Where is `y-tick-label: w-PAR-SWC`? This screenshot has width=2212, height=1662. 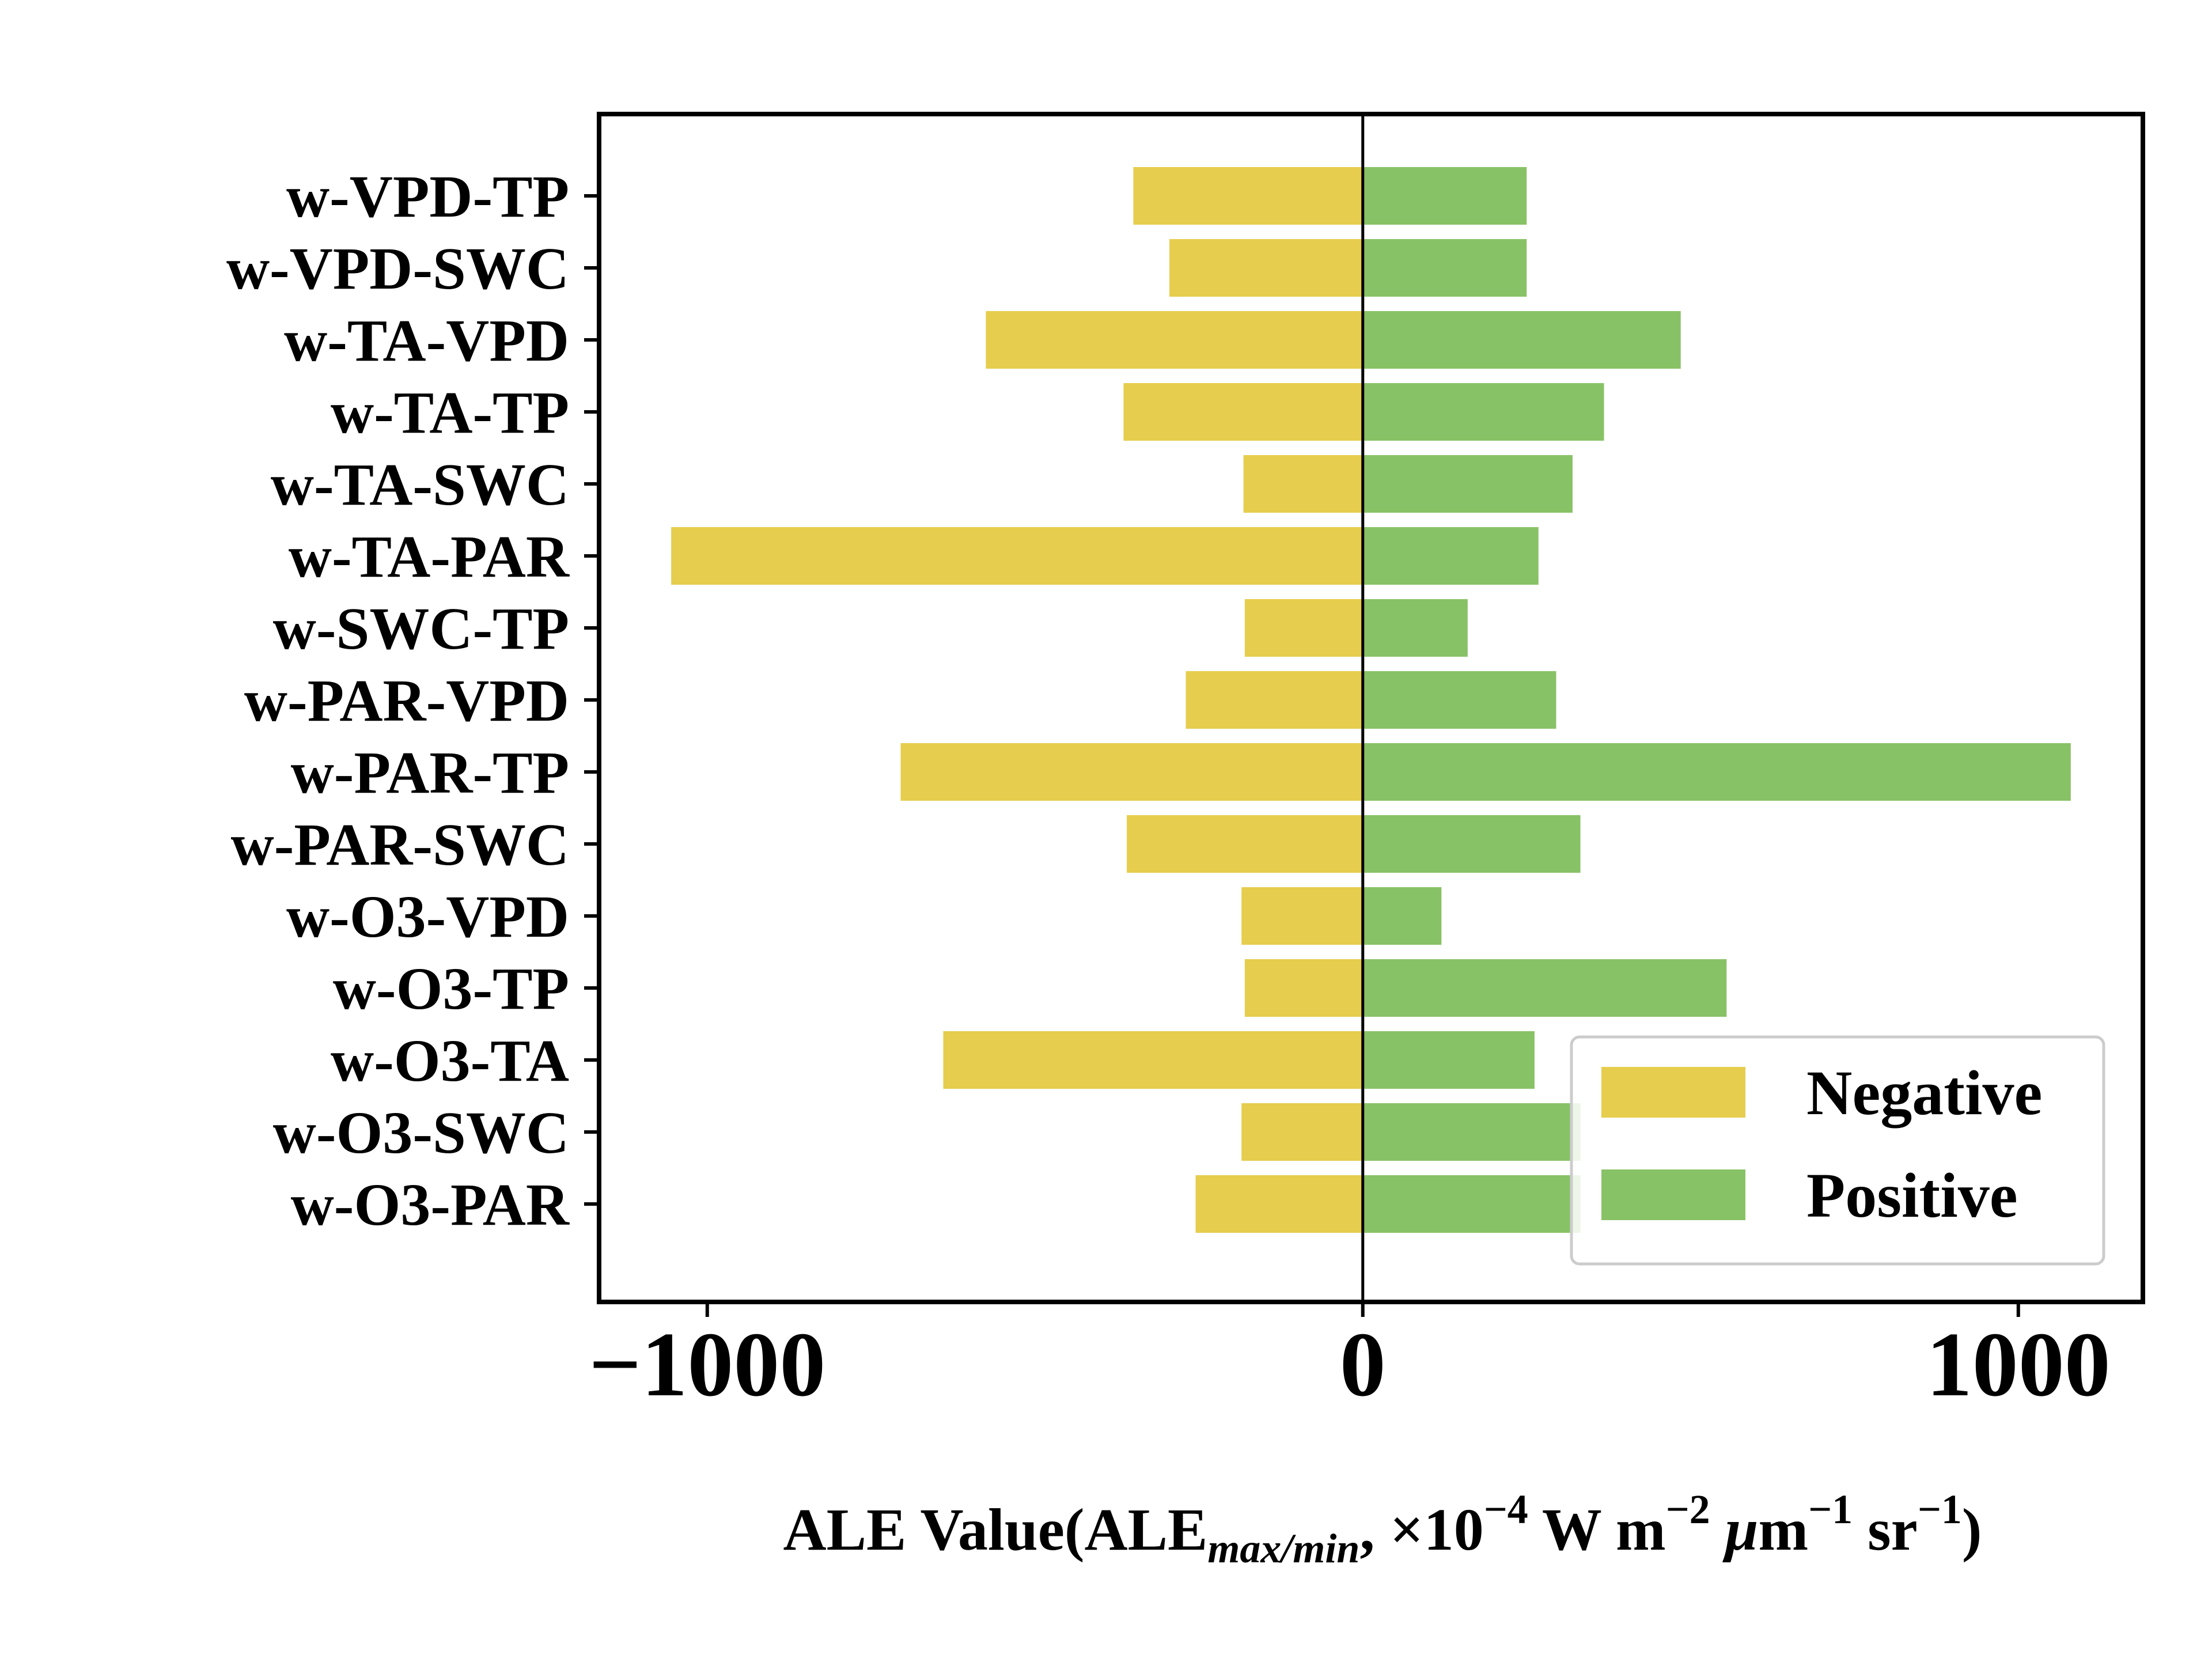 y-tick-label: w-PAR-SWC is located at coordinates (400, 845).